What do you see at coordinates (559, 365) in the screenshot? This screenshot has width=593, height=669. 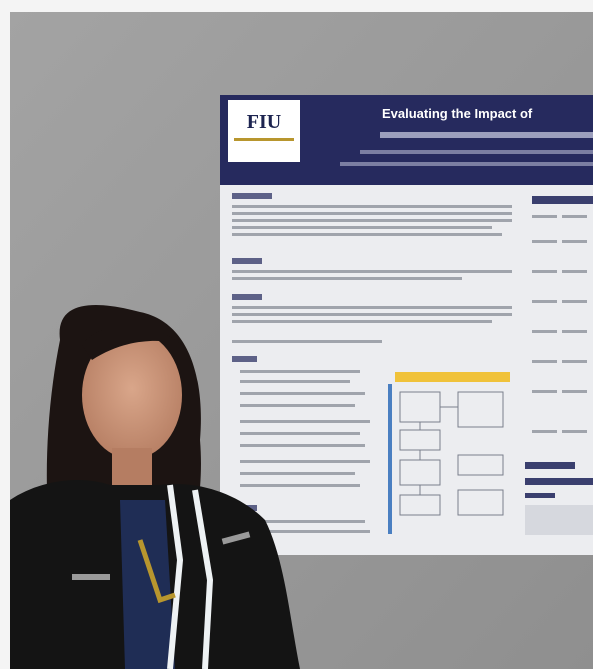 I see `results-table` at bounding box center [559, 365].